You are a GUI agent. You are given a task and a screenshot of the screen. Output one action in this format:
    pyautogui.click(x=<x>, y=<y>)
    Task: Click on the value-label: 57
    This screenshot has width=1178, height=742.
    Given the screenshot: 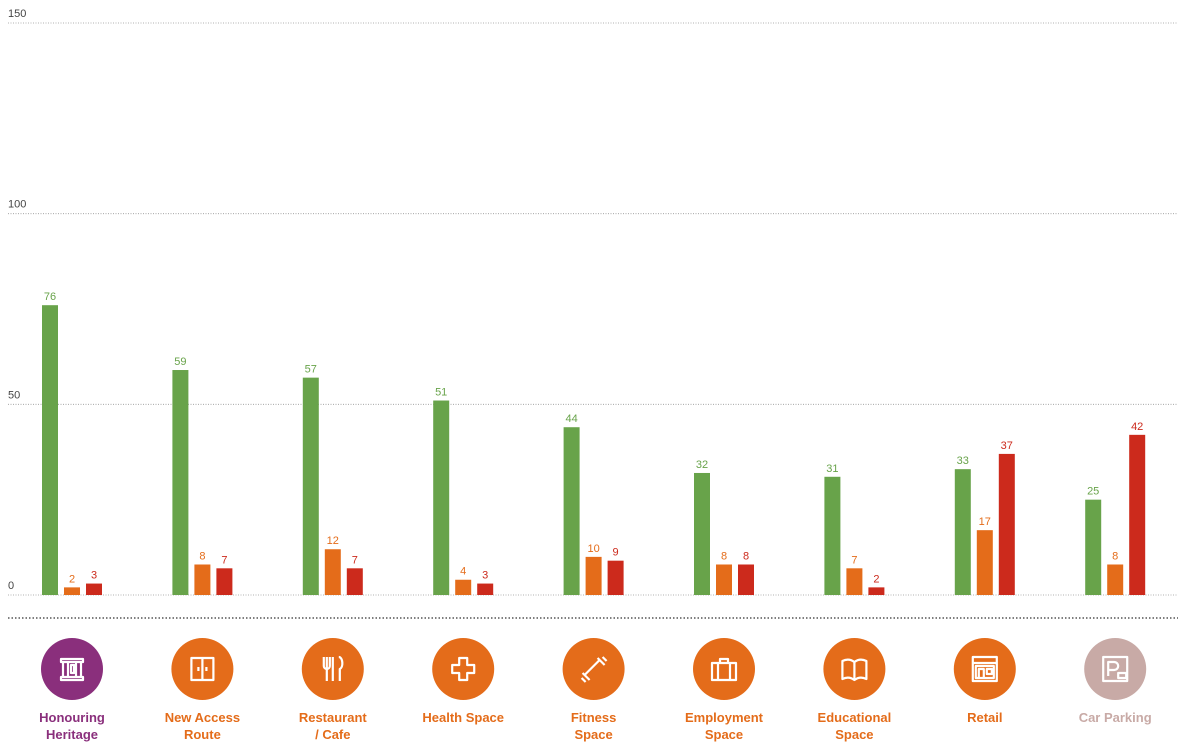 What is the action you would take?
    pyautogui.click(x=311, y=370)
    